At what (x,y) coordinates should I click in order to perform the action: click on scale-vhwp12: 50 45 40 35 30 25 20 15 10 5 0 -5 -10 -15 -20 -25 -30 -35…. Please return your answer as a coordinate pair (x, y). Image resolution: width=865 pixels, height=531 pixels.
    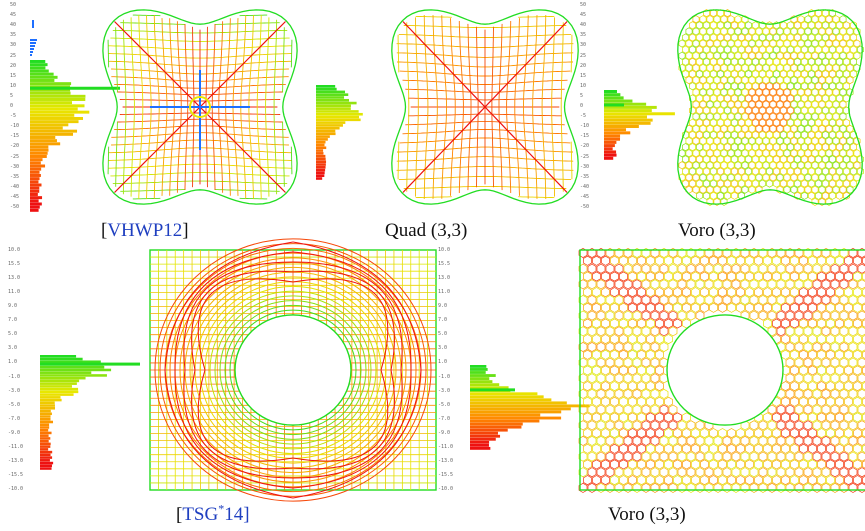
    Looking at the image, I should click on (20, 107).